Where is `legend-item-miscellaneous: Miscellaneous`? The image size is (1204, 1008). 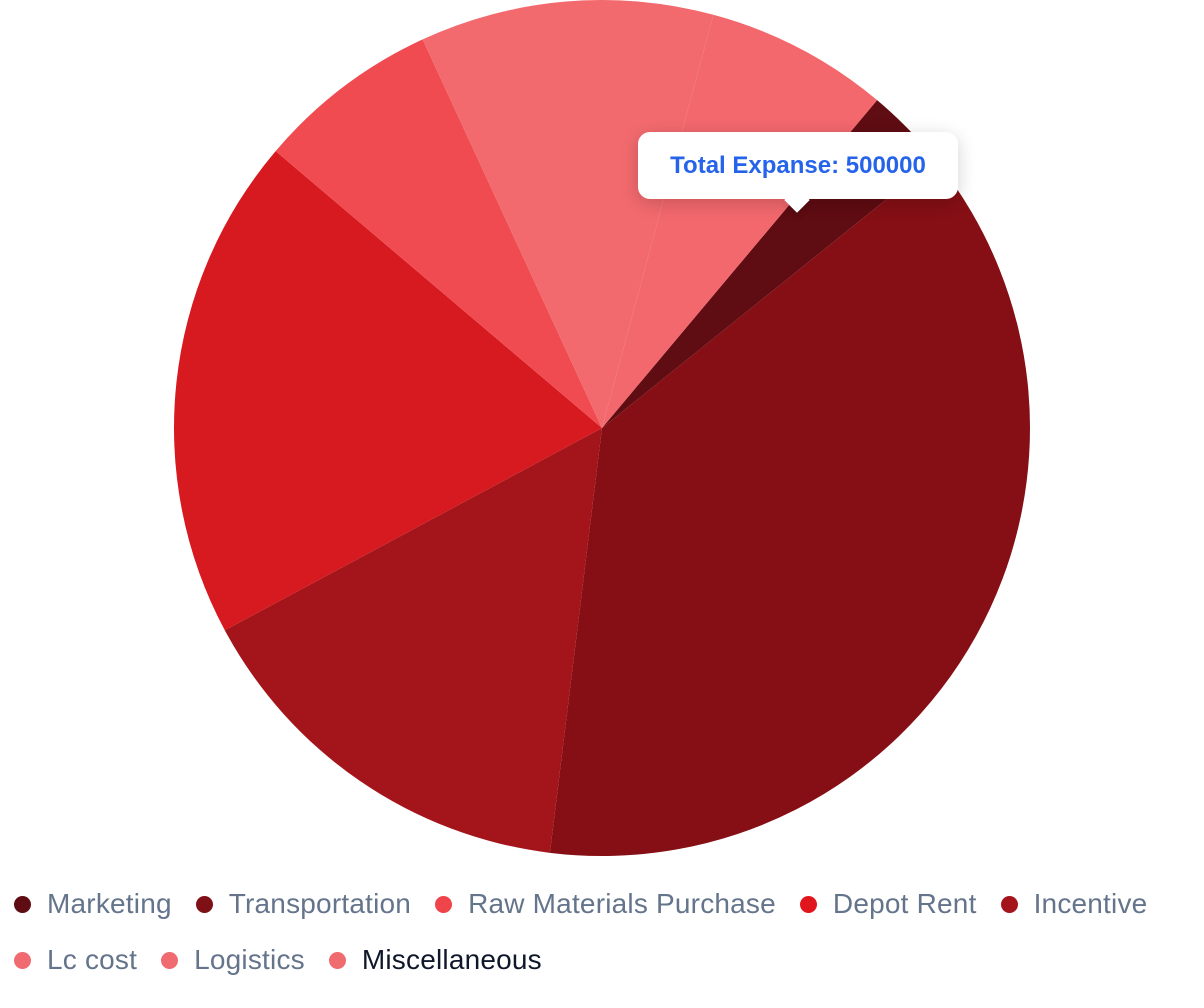
legend-item-miscellaneous: Miscellaneous is located at coordinates (435, 960).